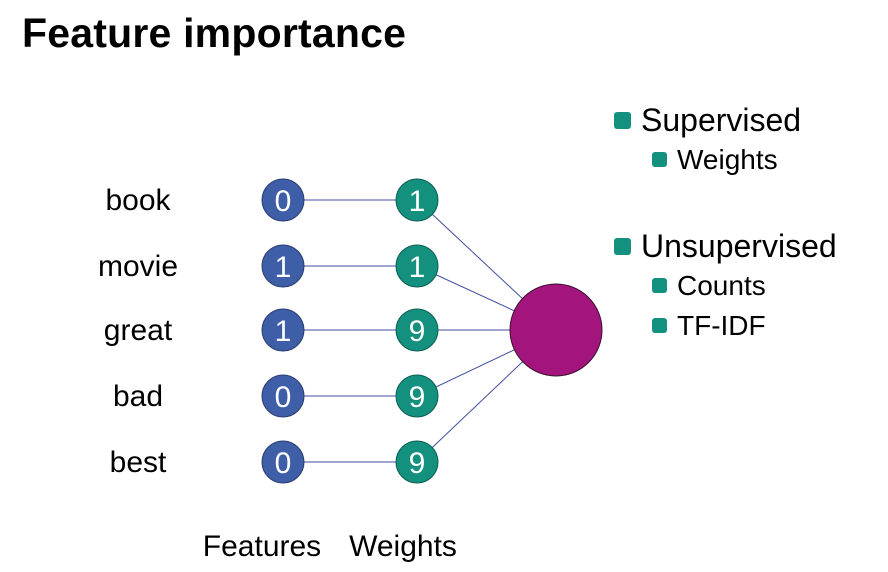 The image size is (888, 572). I want to click on legend-supervised: Supervised, so click(725, 120).